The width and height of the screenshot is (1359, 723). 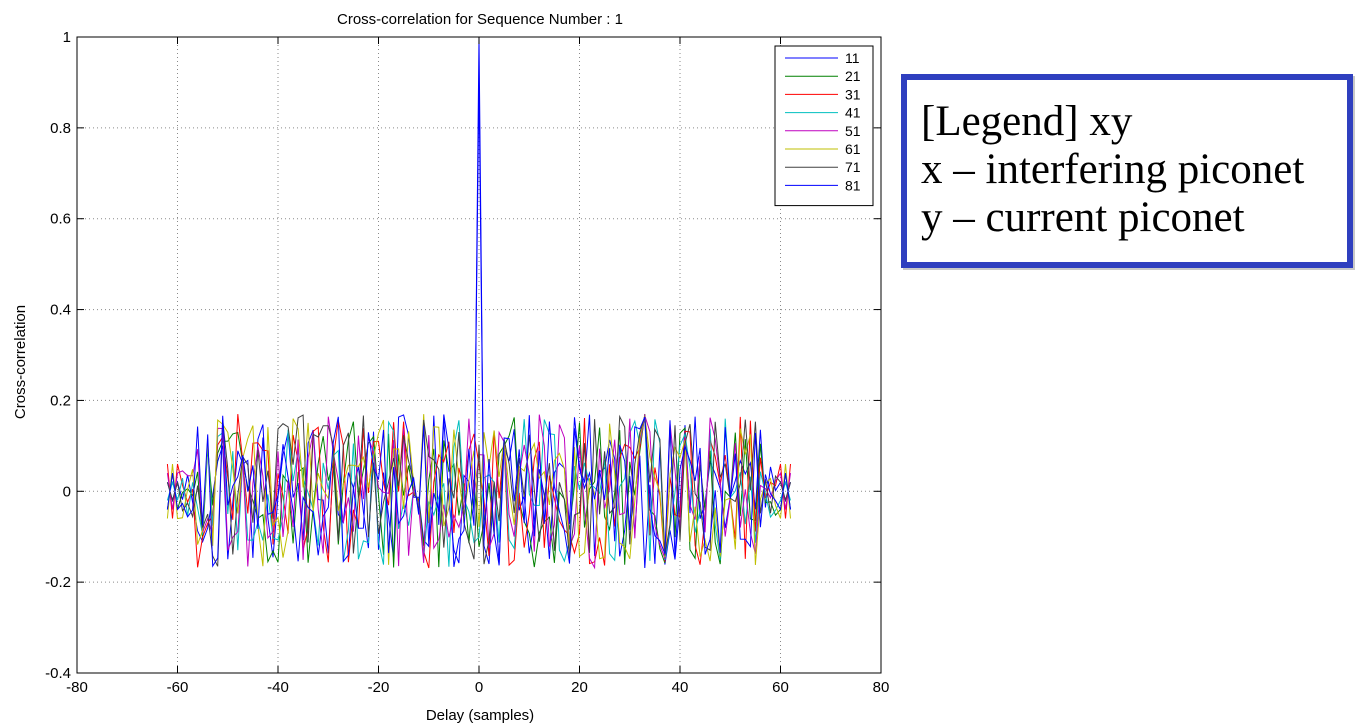 I want to click on chart-legend: 11 21 31 41 51 61 71 81, so click(x=824, y=126).